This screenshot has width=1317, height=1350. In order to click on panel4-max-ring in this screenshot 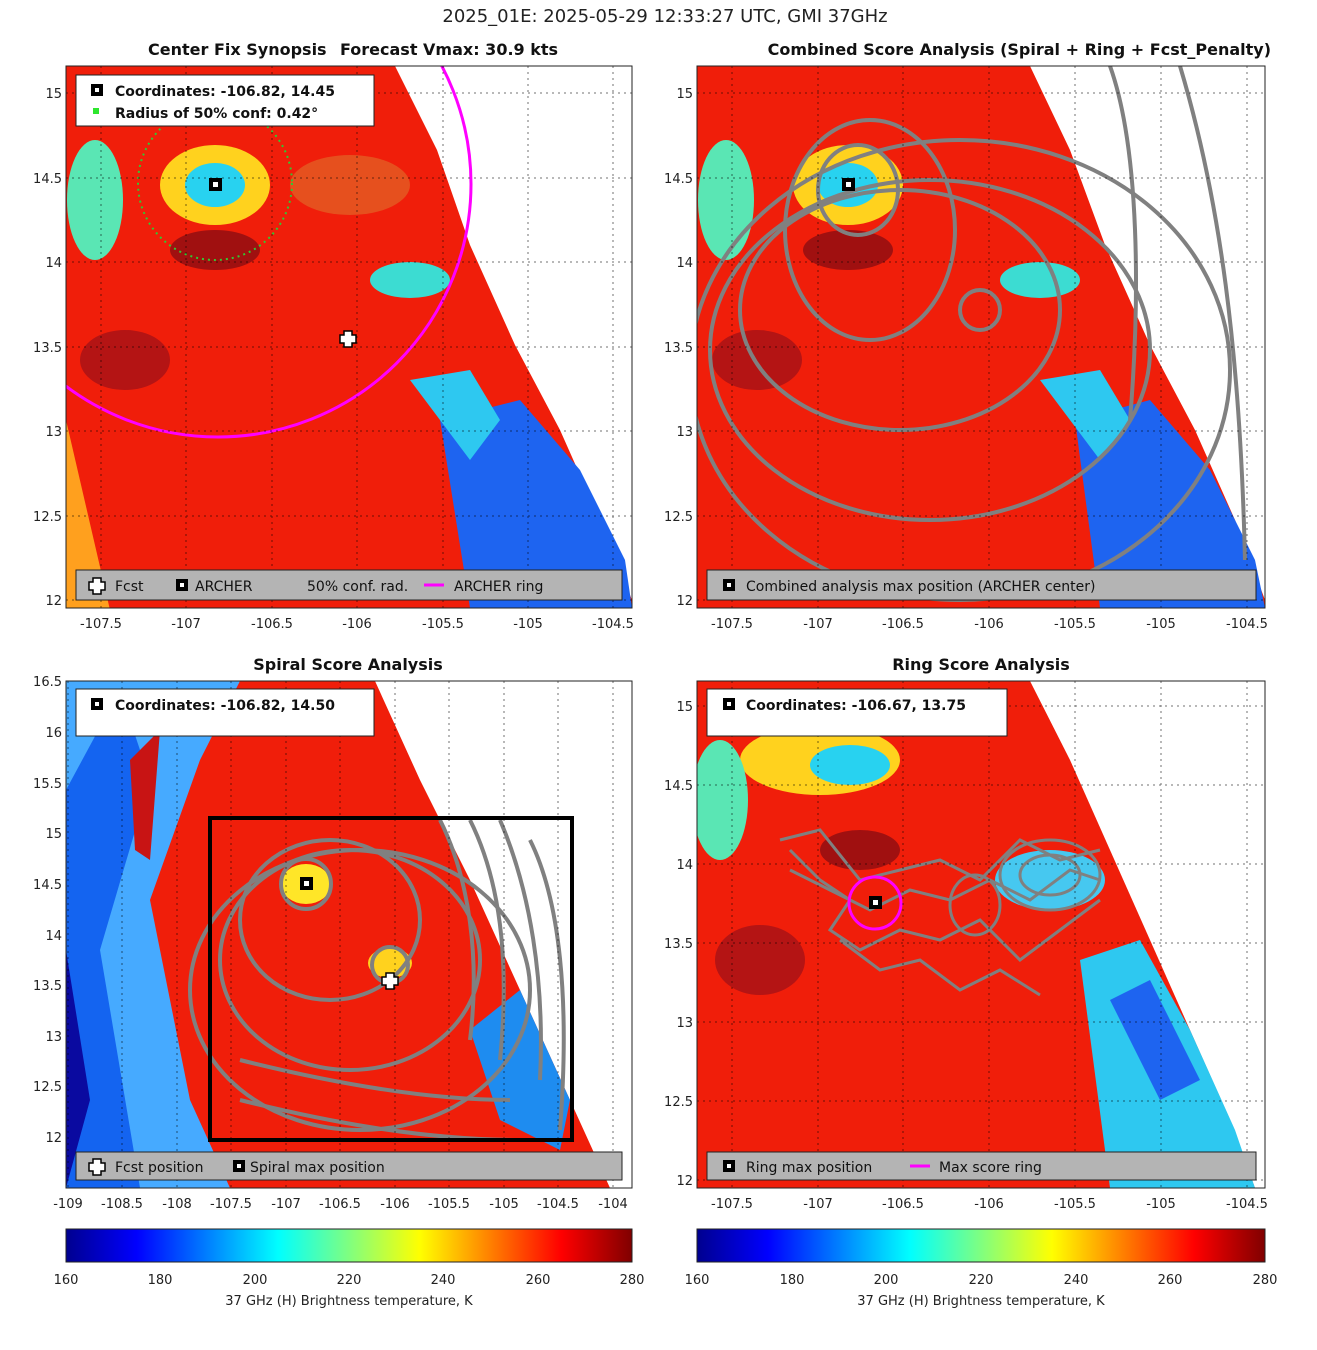, I will do `click(875, 903)`.